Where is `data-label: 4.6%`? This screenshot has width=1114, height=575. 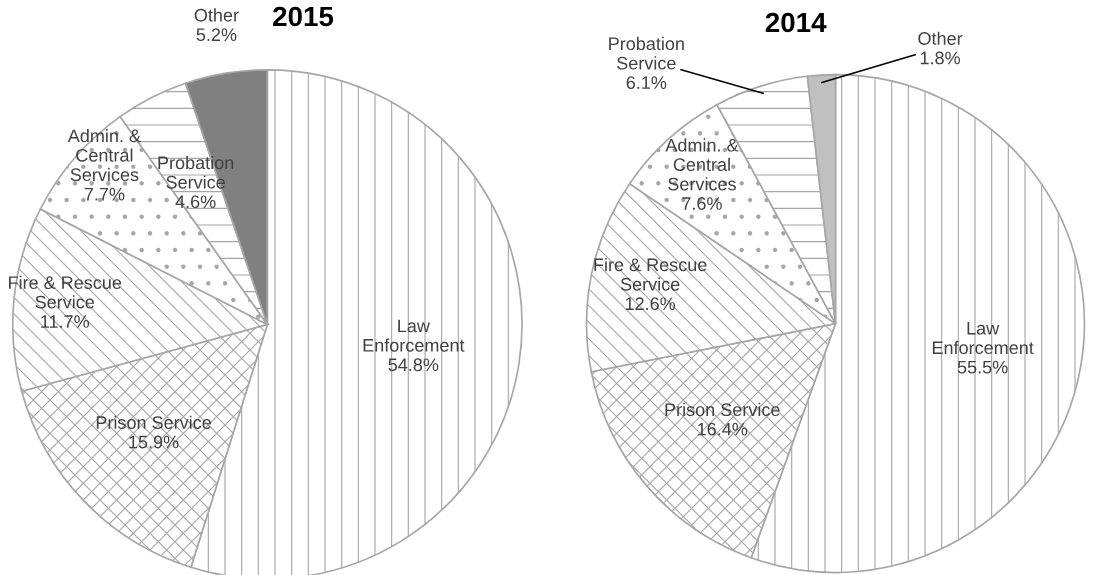 data-label: 4.6% is located at coordinates (195, 202).